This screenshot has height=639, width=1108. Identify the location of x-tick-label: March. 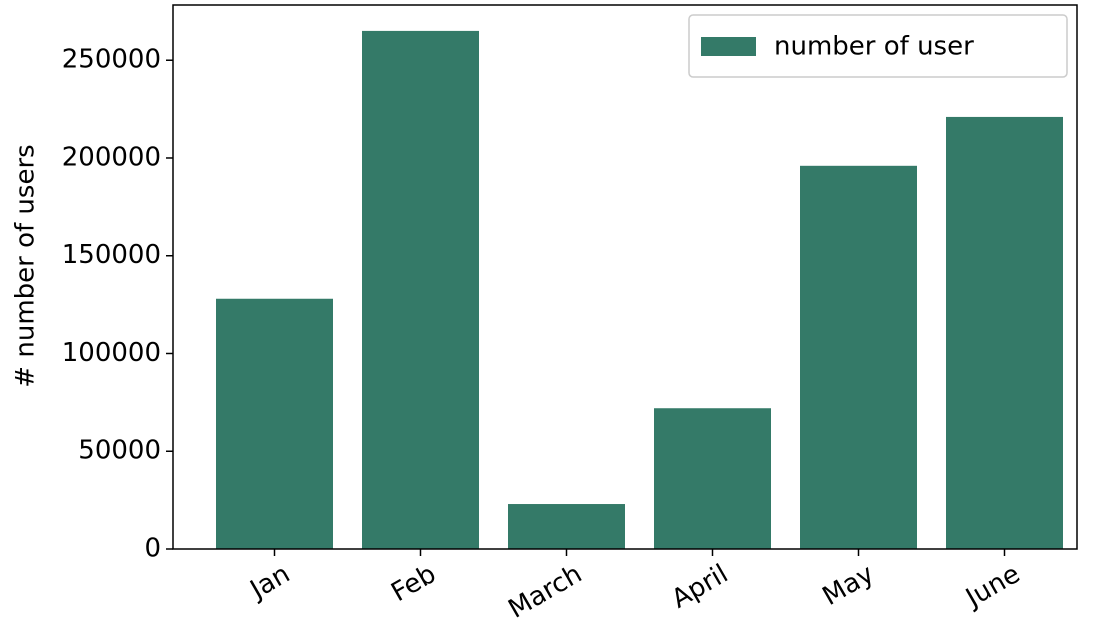
(546, 592).